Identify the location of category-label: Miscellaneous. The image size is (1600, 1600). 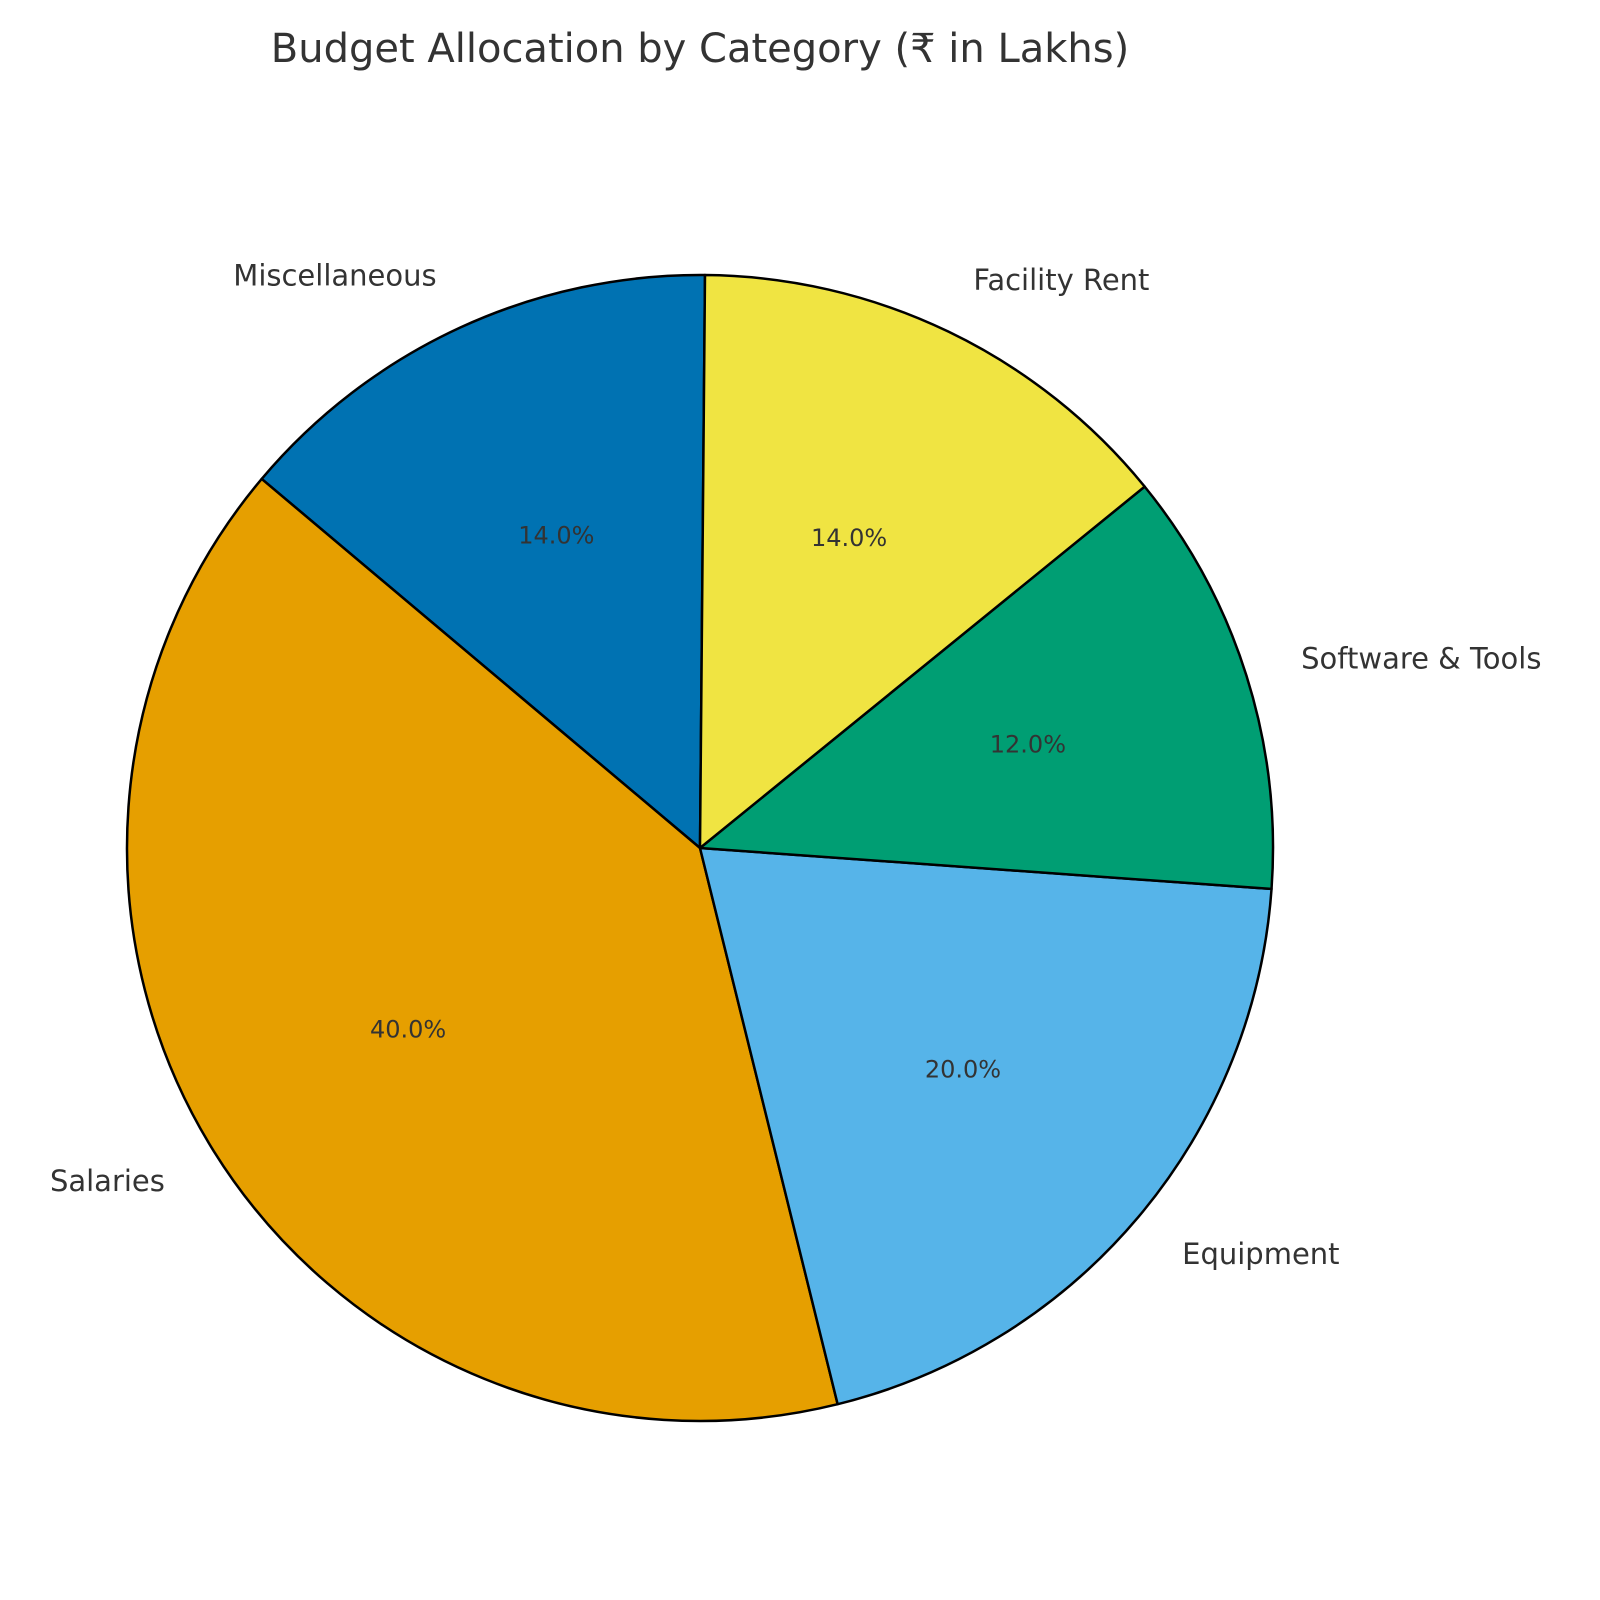
(334, 275).